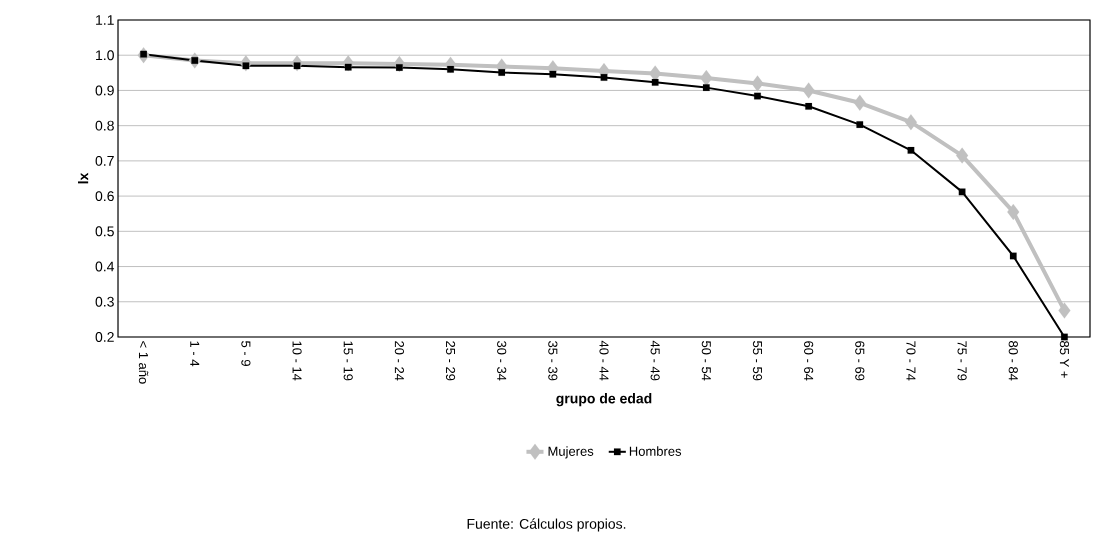 This screenshot has width=1093, height=545. What do you see at coordinates (83, 178) in the screenshot?
I see `y-axis-title: lx` at bounding box center [83, 178].